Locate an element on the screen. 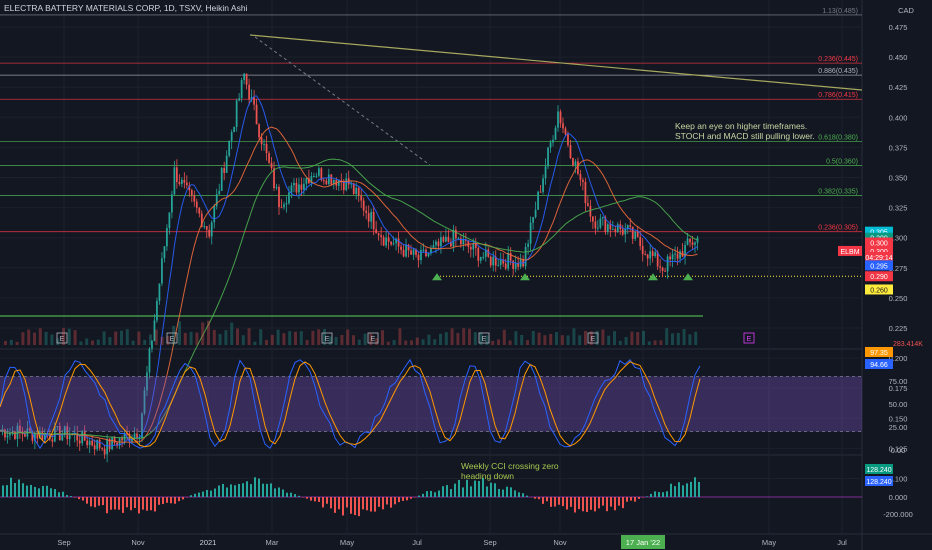 The height and width of the screenshot is (550, 932). earnings-marker-label: E is located at coordinates (593, 339).